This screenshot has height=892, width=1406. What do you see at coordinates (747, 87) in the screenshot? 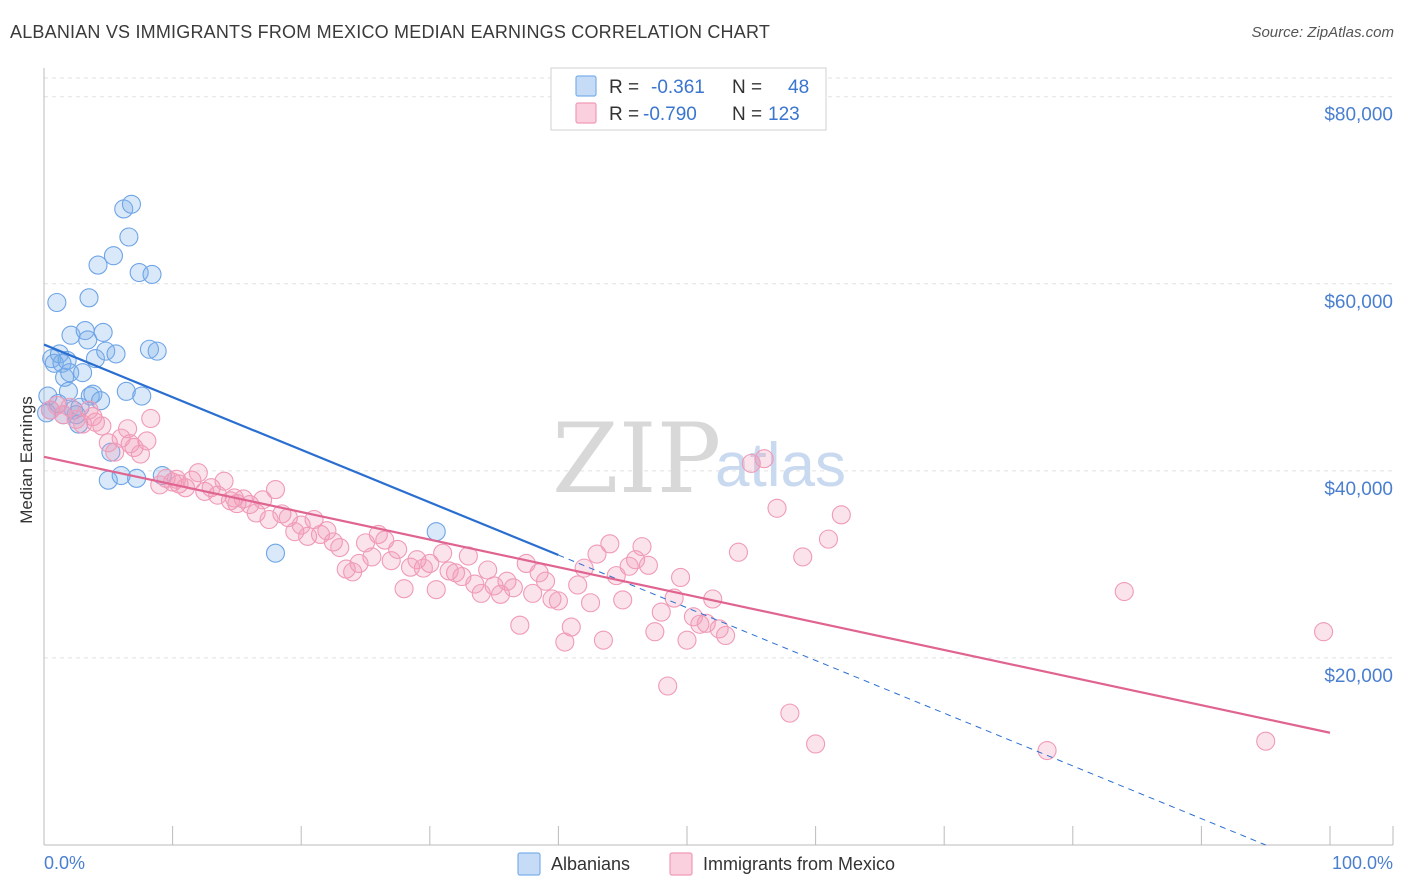
I see `legend-n-label-1: N =` at bounding box center [747, 87].